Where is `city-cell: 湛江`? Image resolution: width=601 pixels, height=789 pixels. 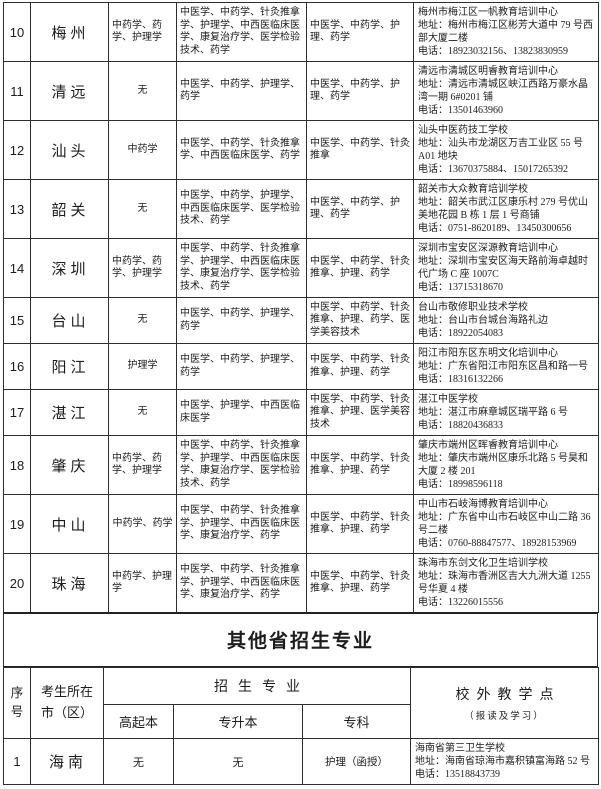
city-cell: 湛江 is located at coordinates (69, 412).